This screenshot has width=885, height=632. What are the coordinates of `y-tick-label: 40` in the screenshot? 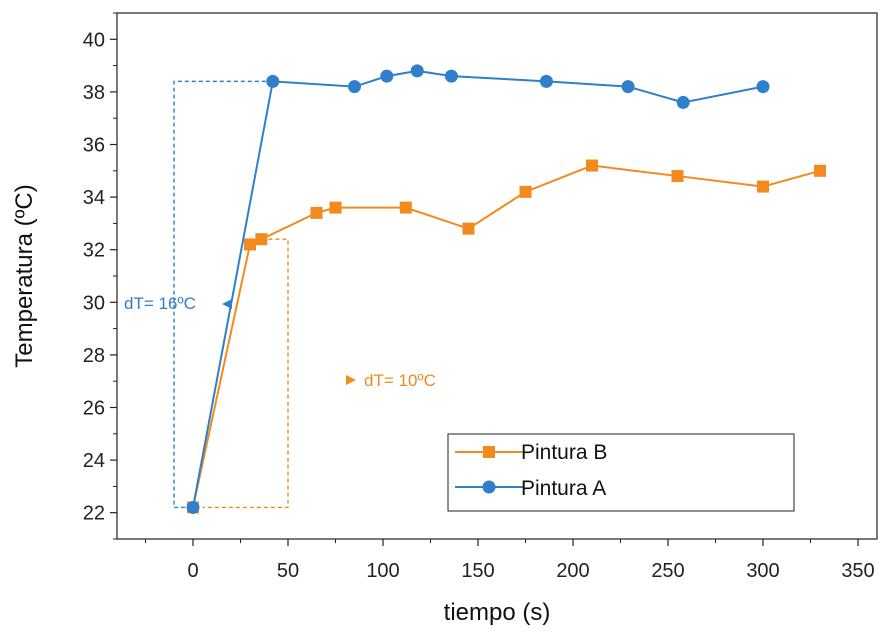 It's located at (94, 40).